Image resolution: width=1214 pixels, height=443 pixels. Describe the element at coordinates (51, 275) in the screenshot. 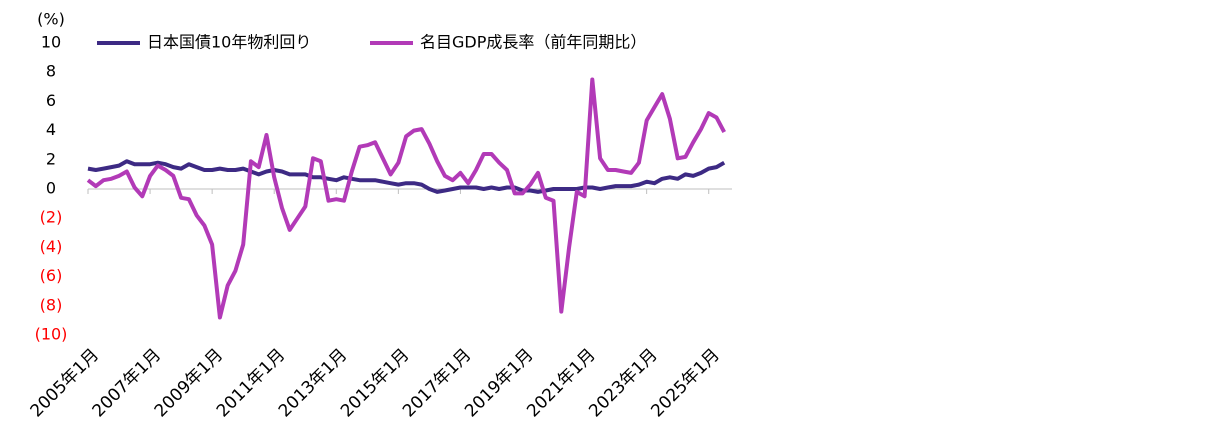

I see `y-tick-label: (6)` at that location.